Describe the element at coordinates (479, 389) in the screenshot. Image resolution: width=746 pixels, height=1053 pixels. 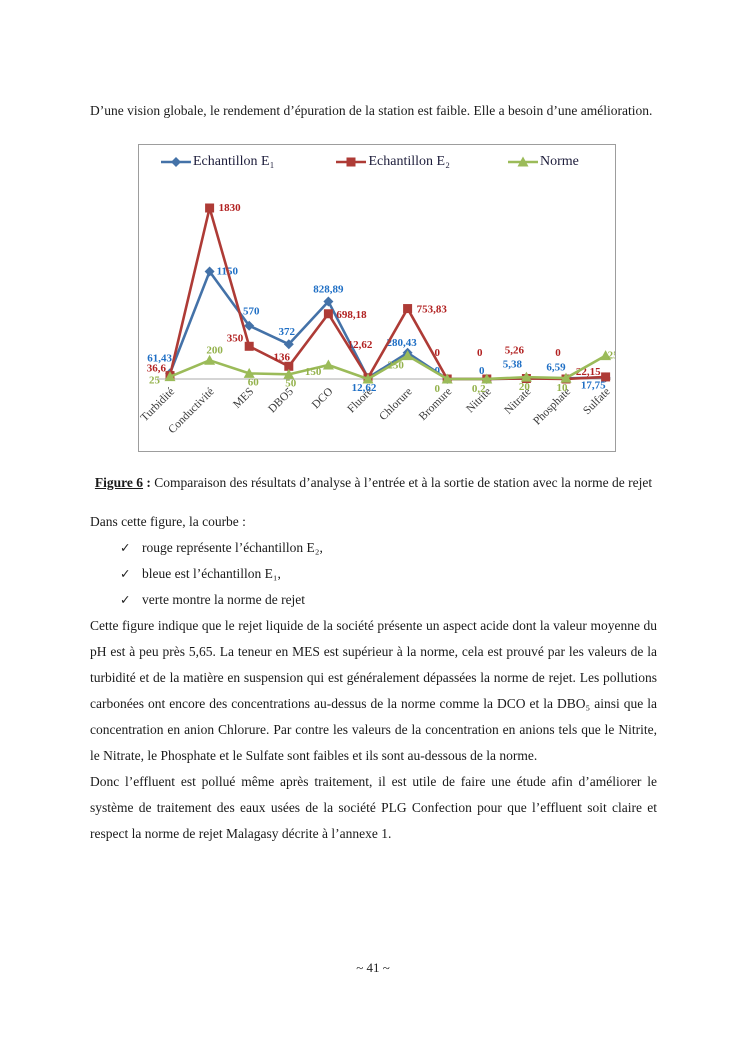
I see `svg-text: 0,2` at that location.